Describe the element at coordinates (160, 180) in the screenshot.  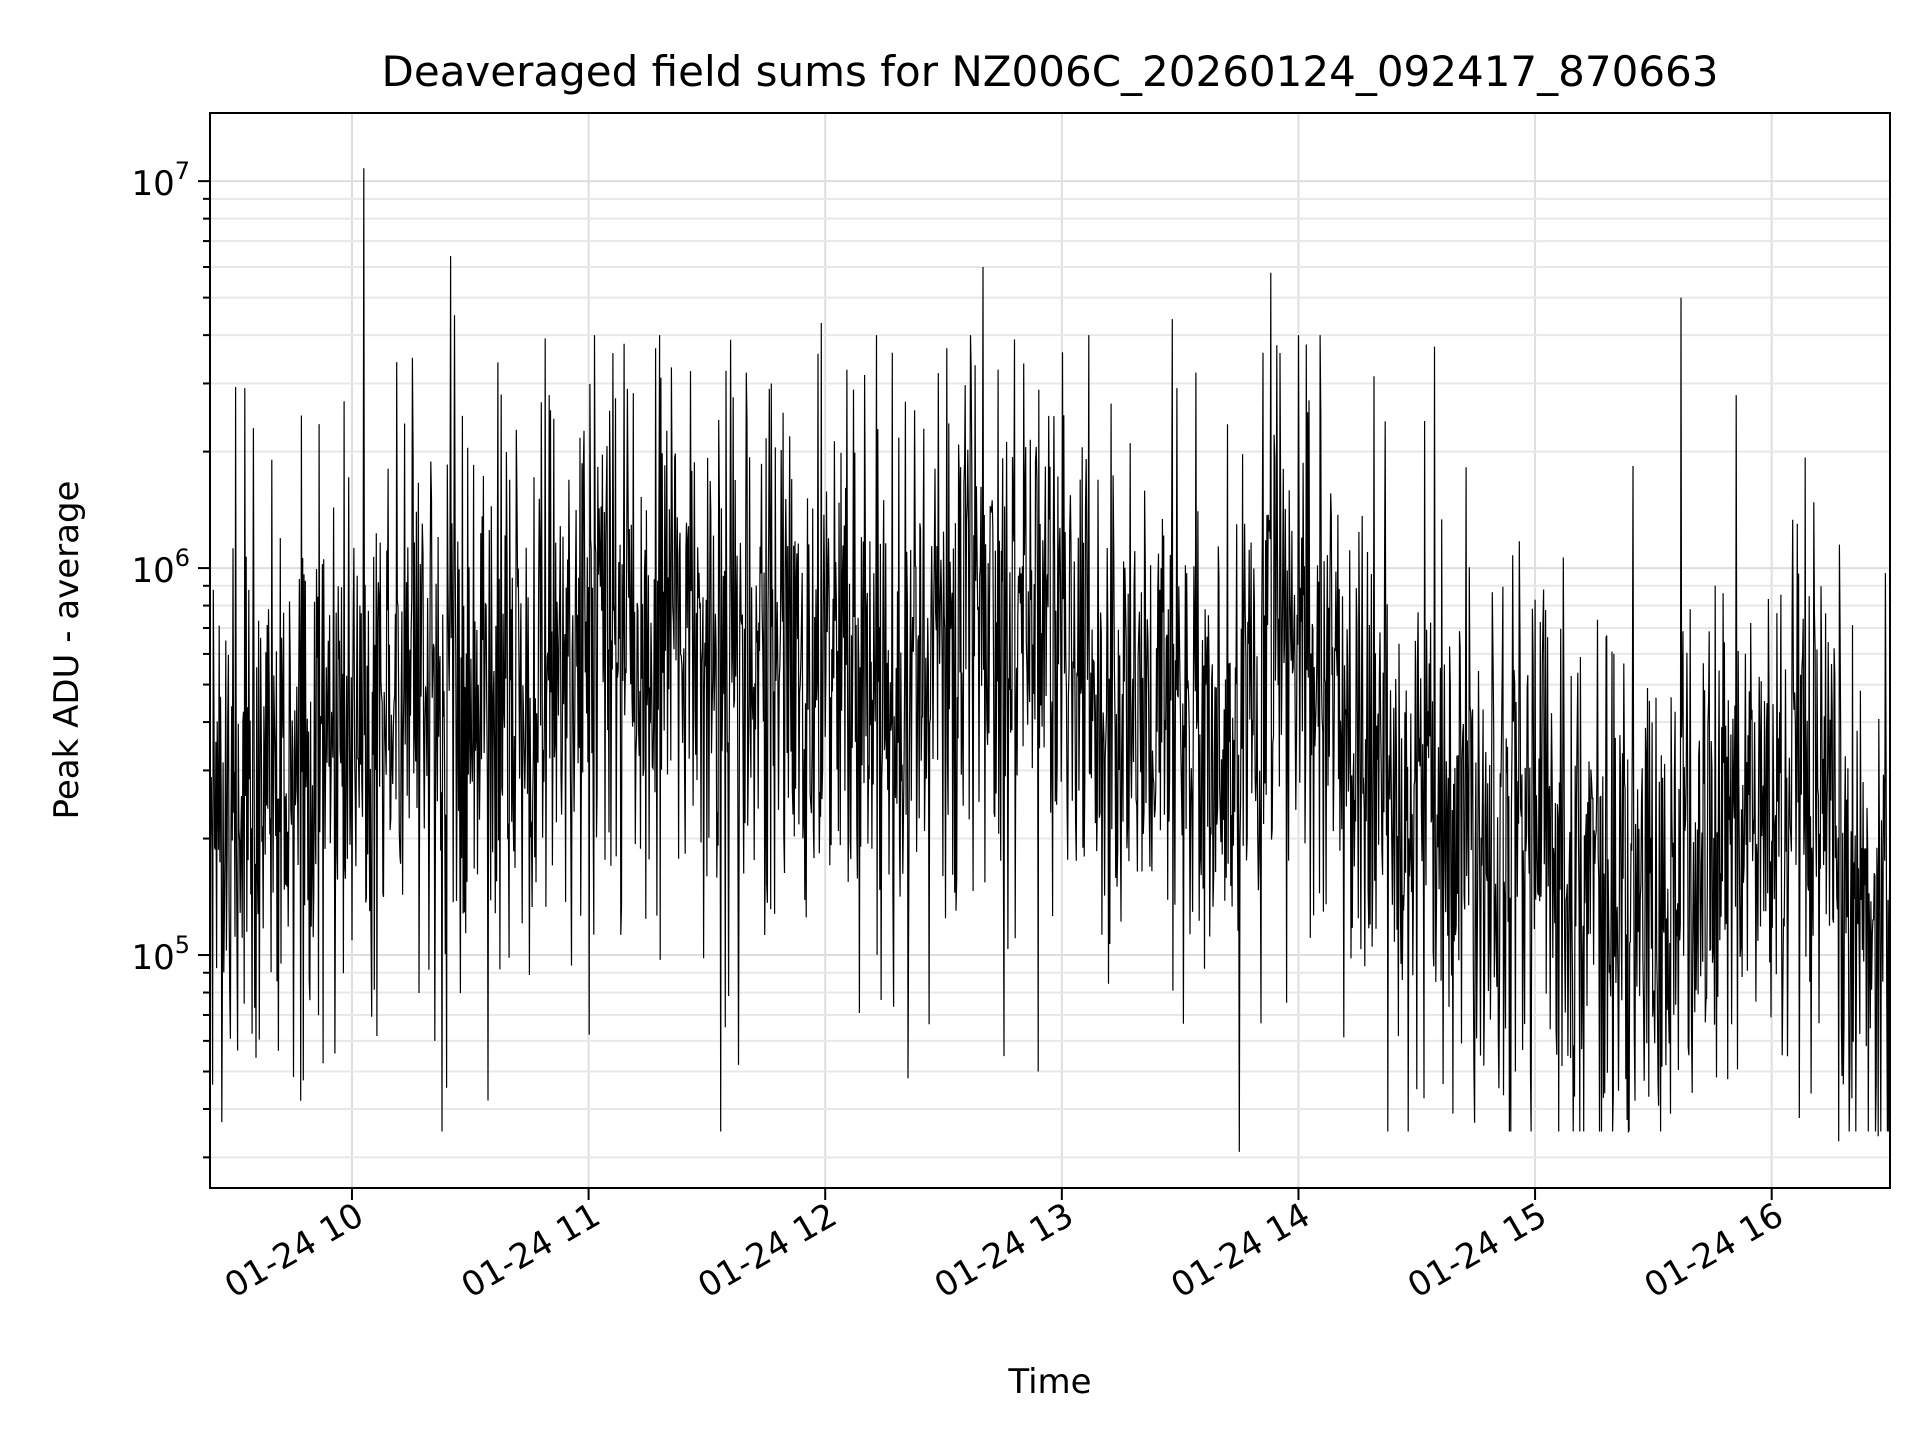
I see `y-tick-label: 10⁷` at that location.